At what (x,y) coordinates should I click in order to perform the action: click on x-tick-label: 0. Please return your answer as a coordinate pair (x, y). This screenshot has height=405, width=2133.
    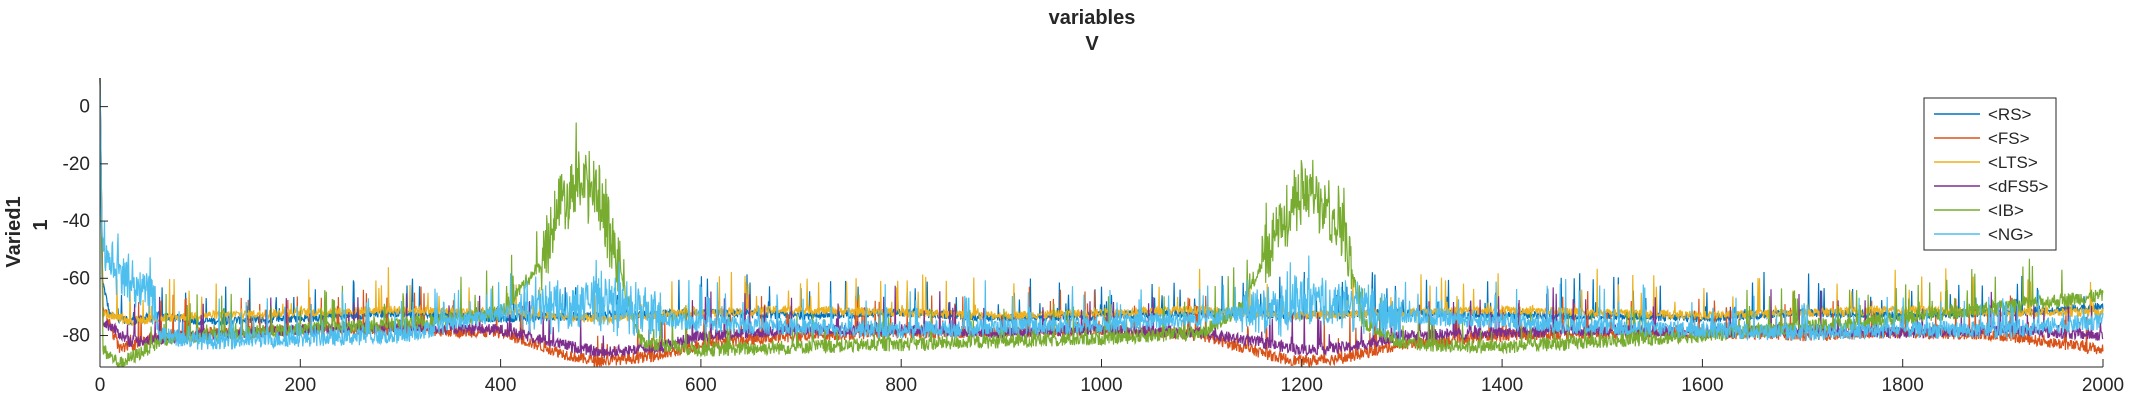
    Looking at the image, I should click on (100, 385).